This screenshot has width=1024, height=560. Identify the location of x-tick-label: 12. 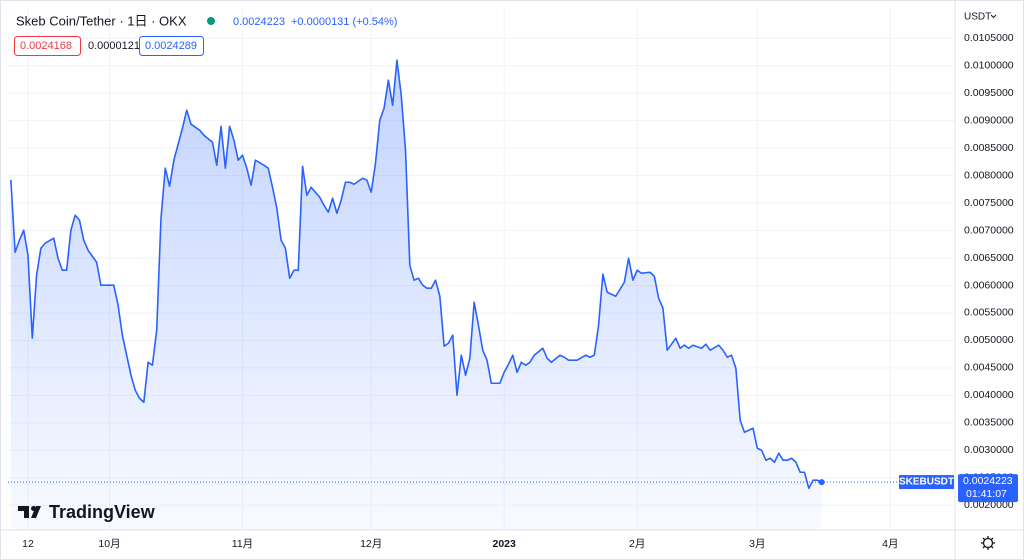
(28, 544).